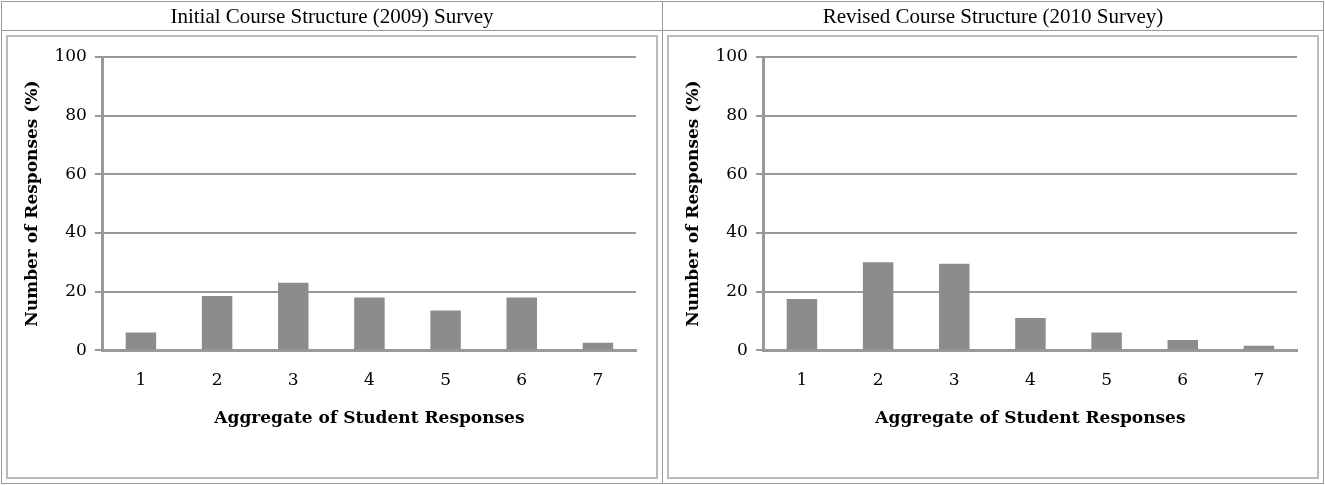 The width and height of the screenshot is (1325, 485). Describe the element at coordinates (993, 16) in the screenshot. I see `chart-title: Revised Course Structure (2010 Survey)` at that location.